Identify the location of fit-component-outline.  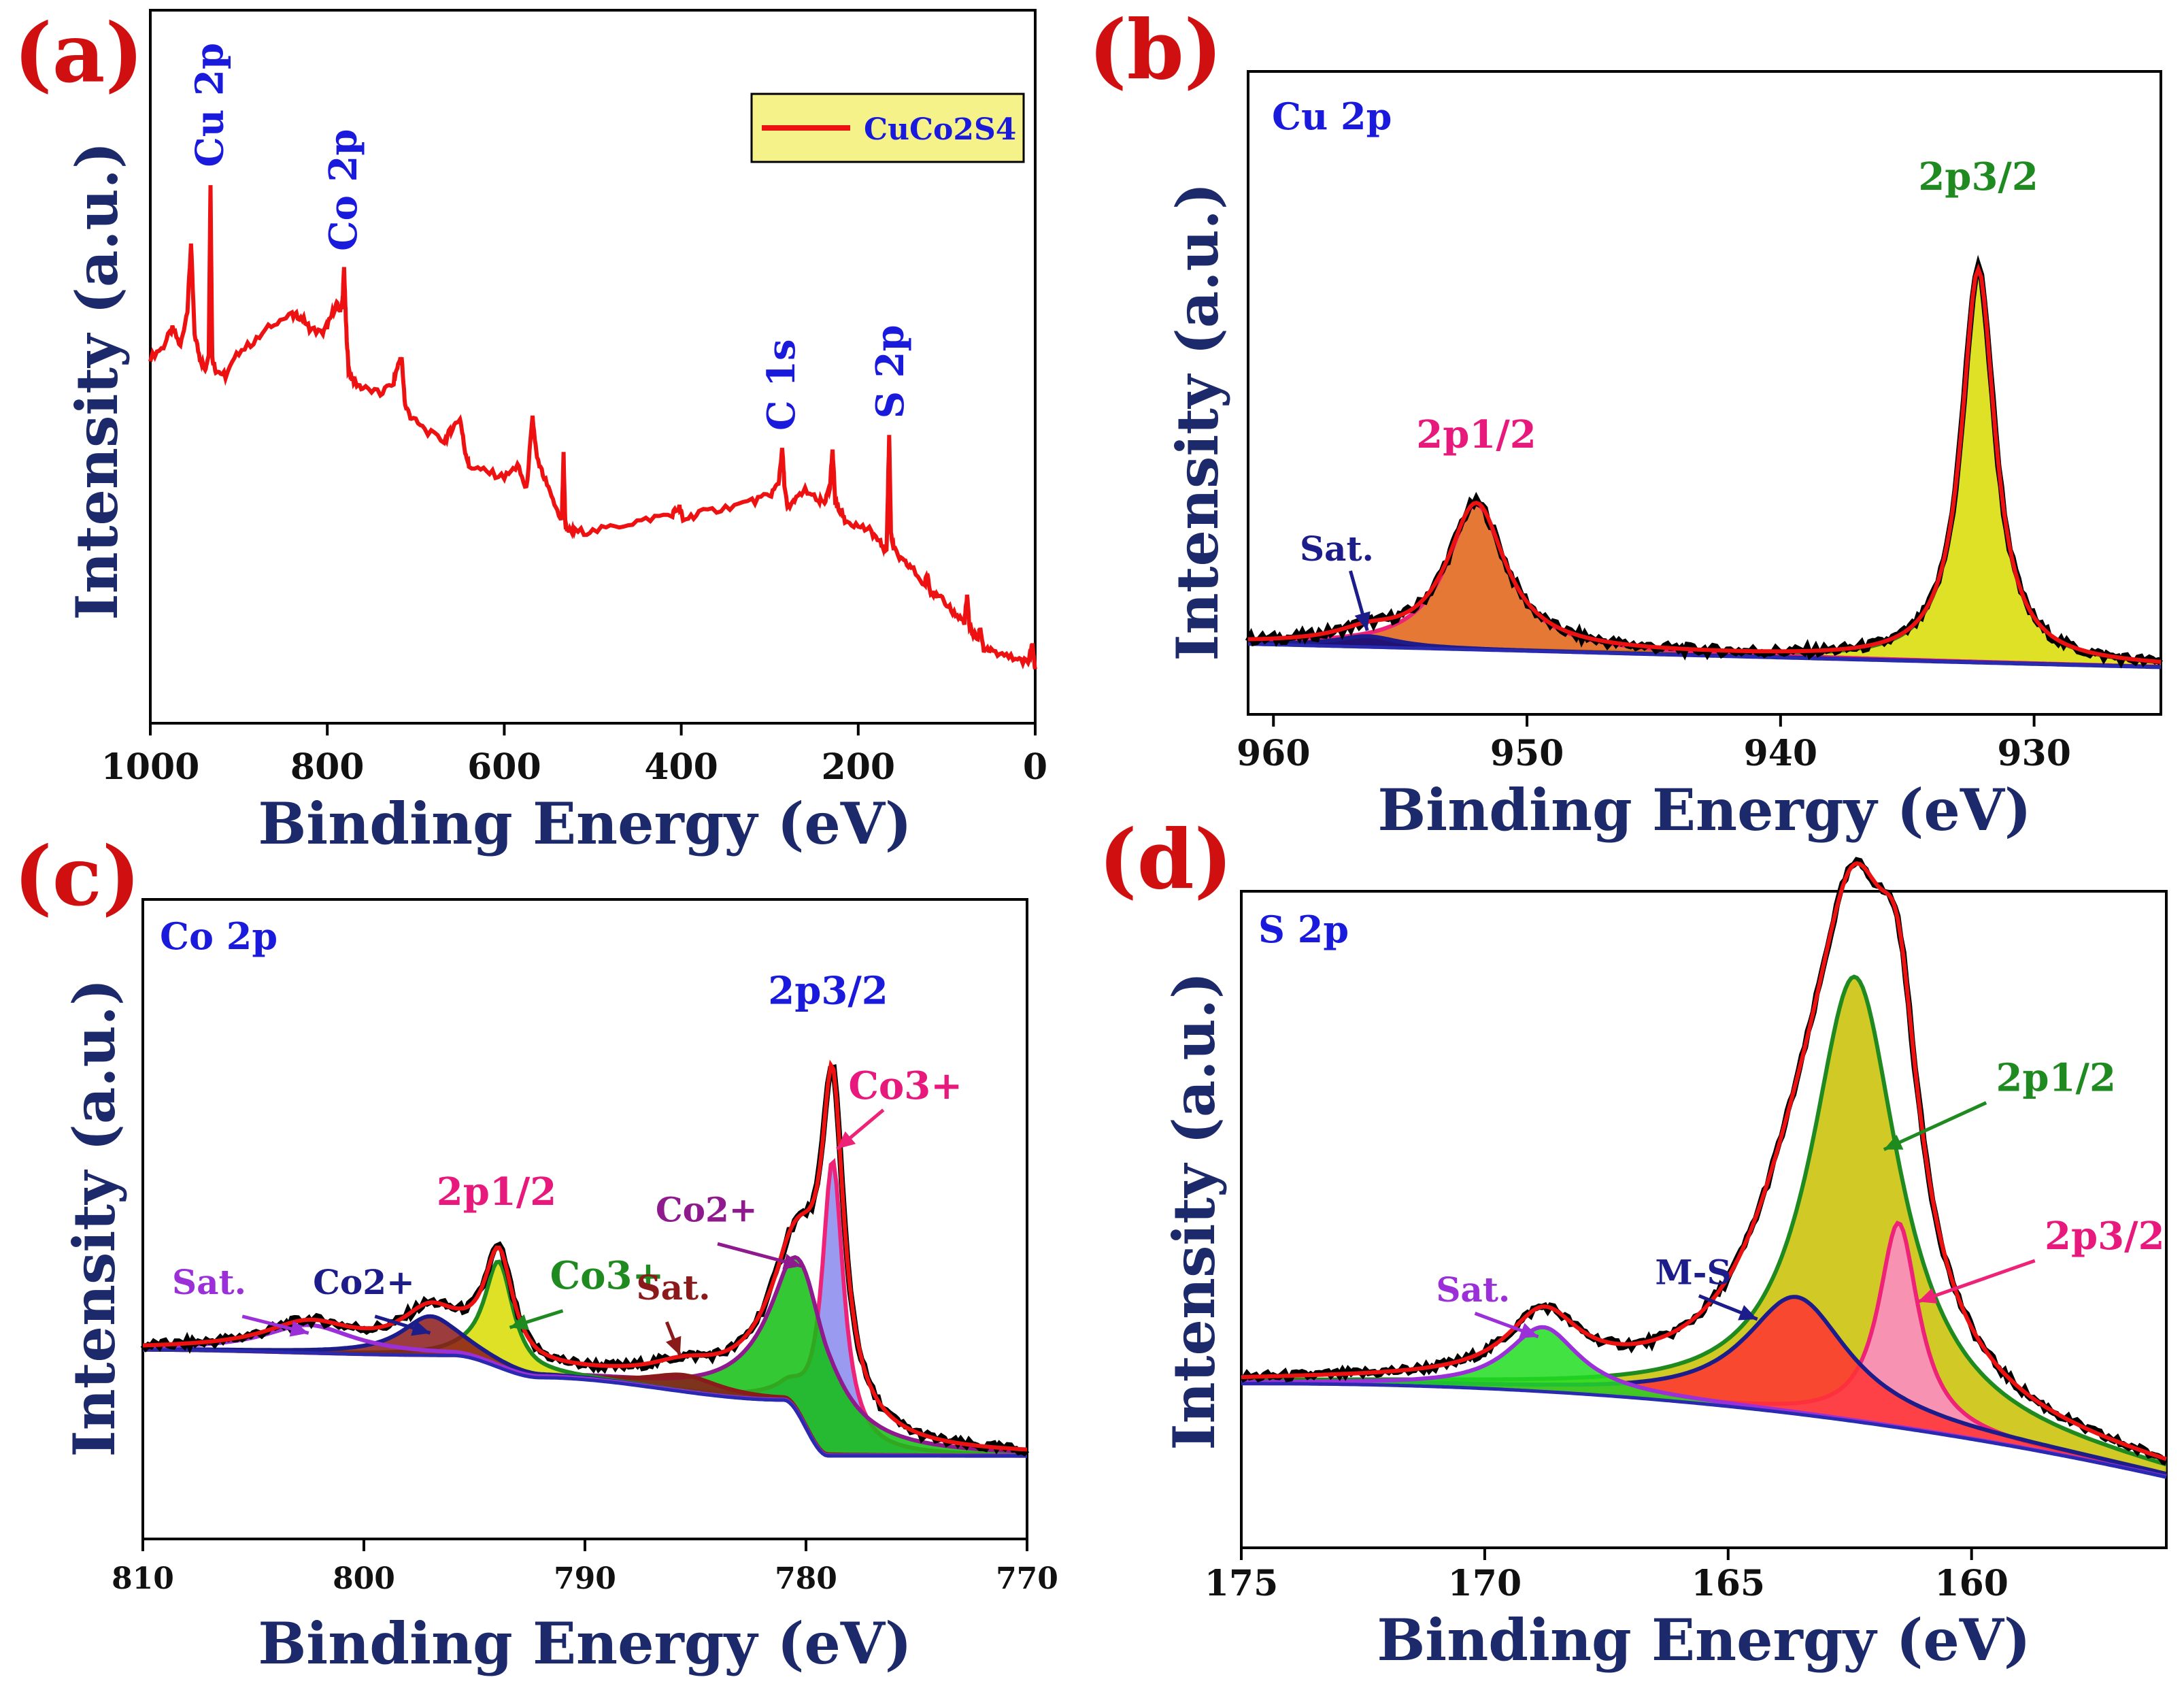
(585, 1307).